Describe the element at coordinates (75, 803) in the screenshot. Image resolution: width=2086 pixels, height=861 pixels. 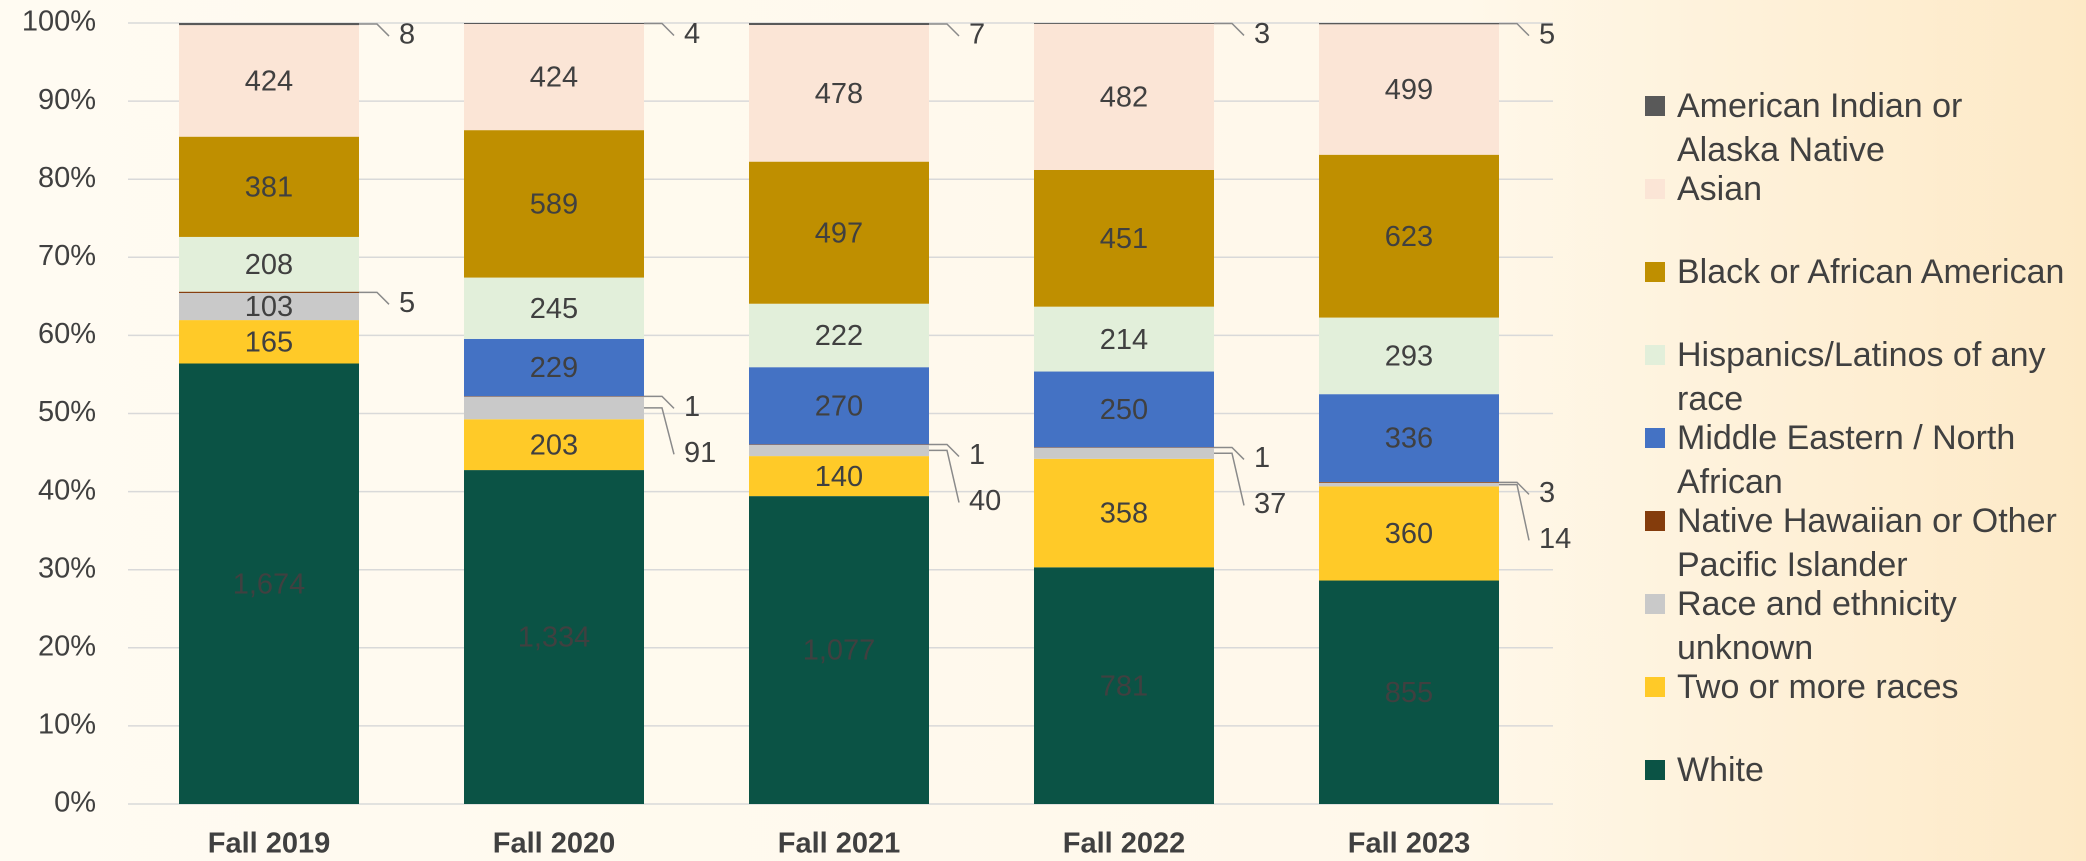
I see `y-tick-label: 0%` at that location.